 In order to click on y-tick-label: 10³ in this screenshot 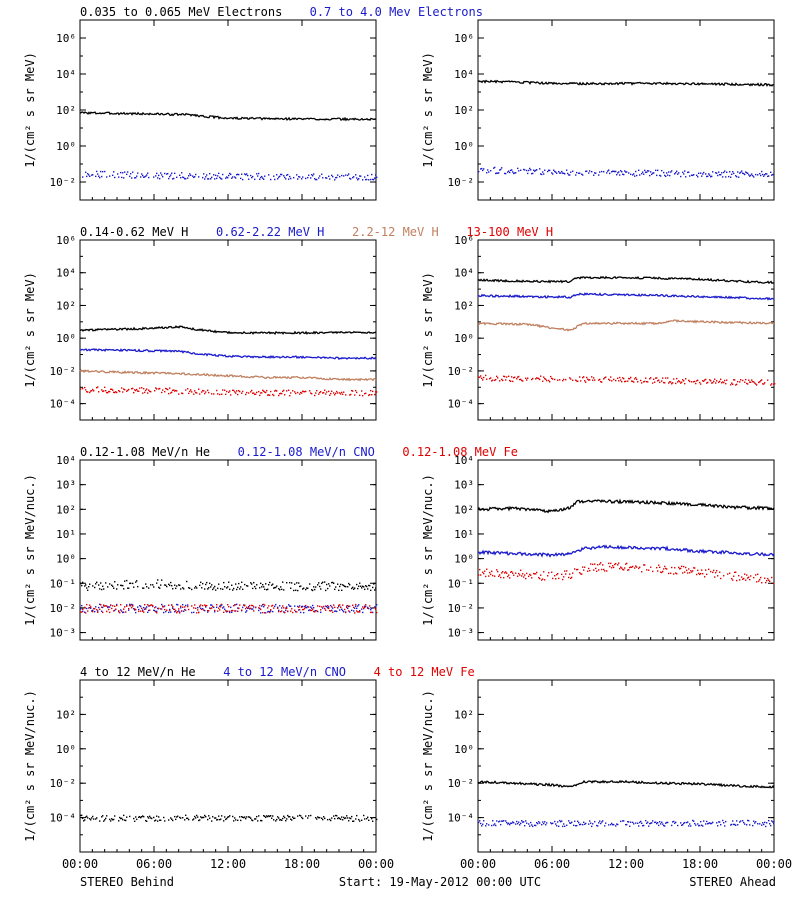, I will do `click(464, 485)`.